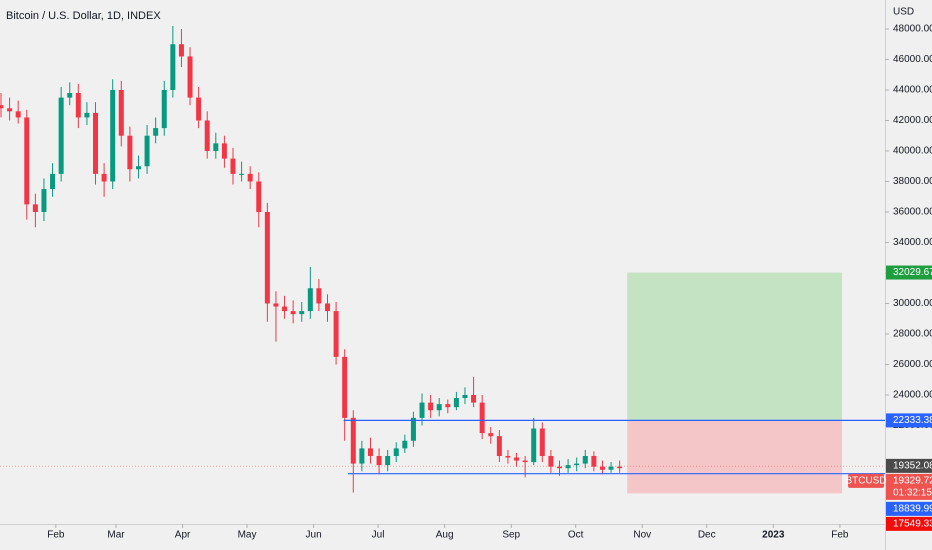  Describe the element at coordinates (247, 535) in the screenshot. I see `x-tick-label: May` at that location.